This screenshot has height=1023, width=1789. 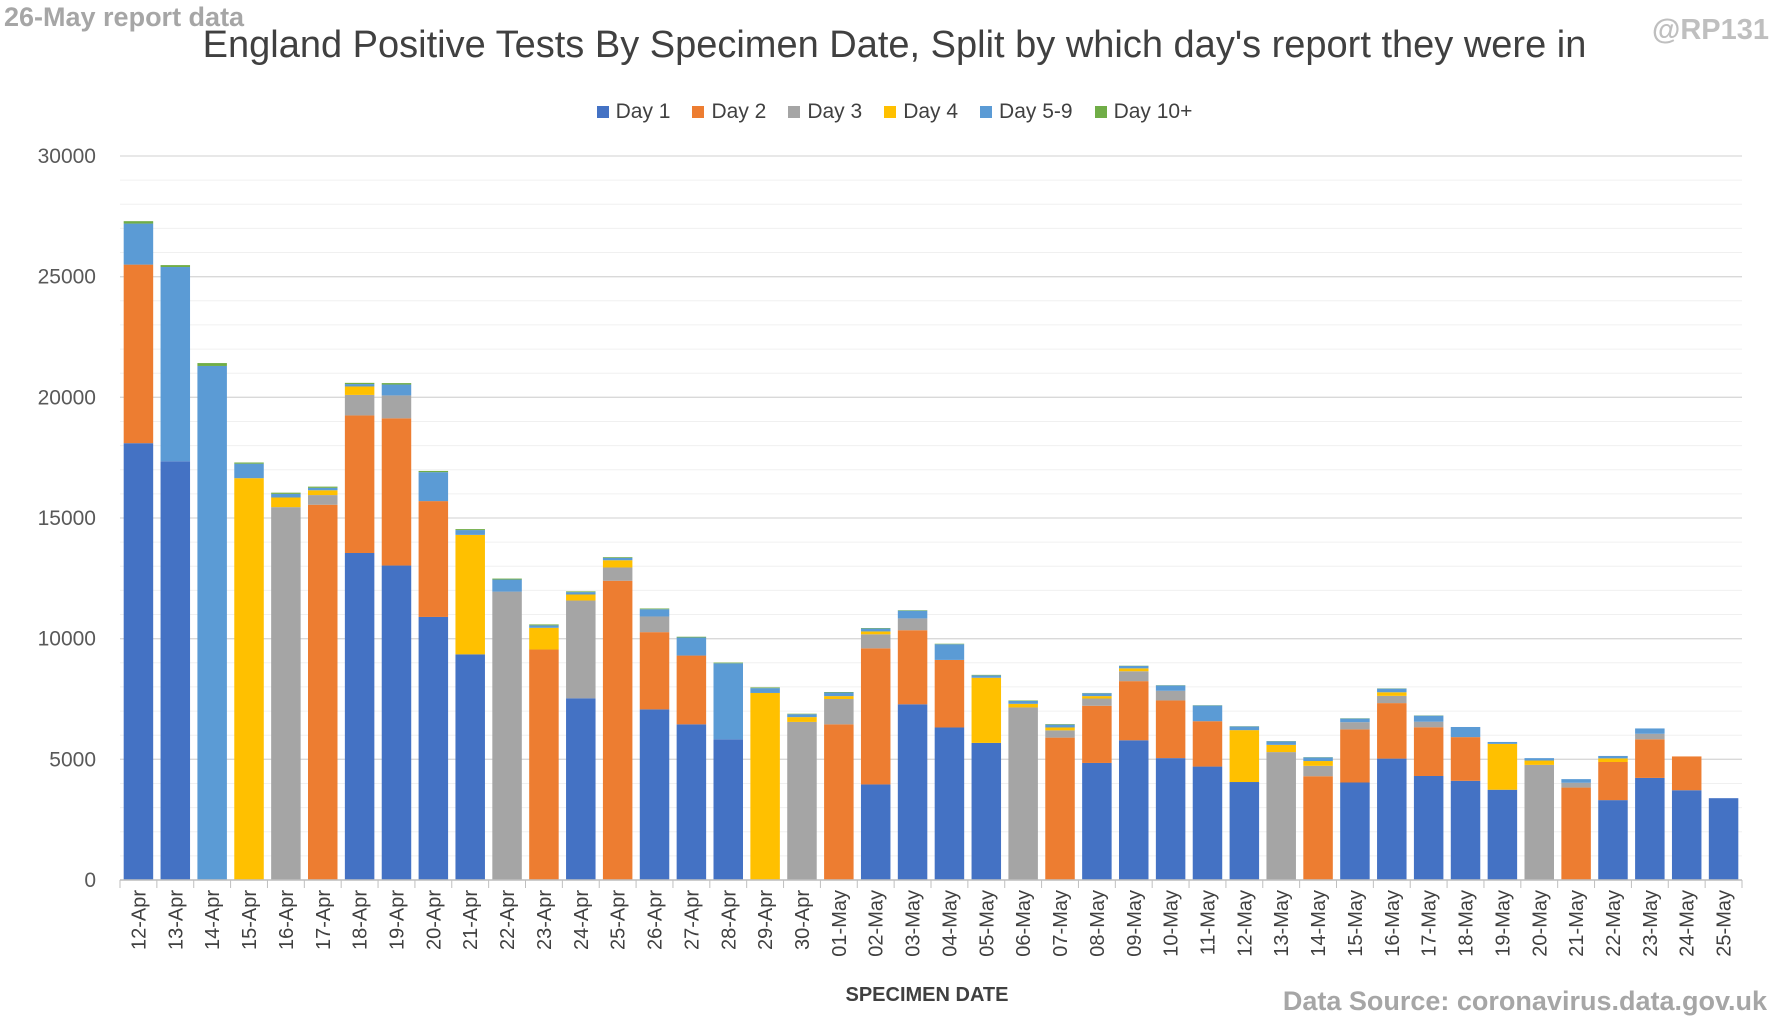 I want to click on x-tick-label: 20-Apr, so click(x=434, y=920).